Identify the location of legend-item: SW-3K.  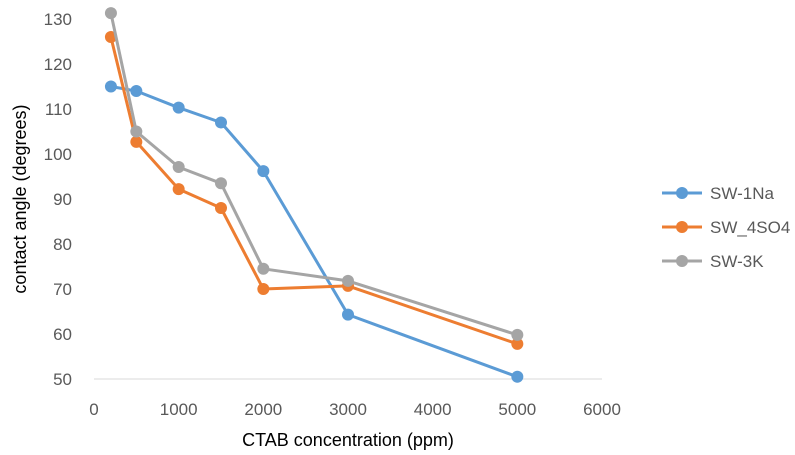
(713, 261).